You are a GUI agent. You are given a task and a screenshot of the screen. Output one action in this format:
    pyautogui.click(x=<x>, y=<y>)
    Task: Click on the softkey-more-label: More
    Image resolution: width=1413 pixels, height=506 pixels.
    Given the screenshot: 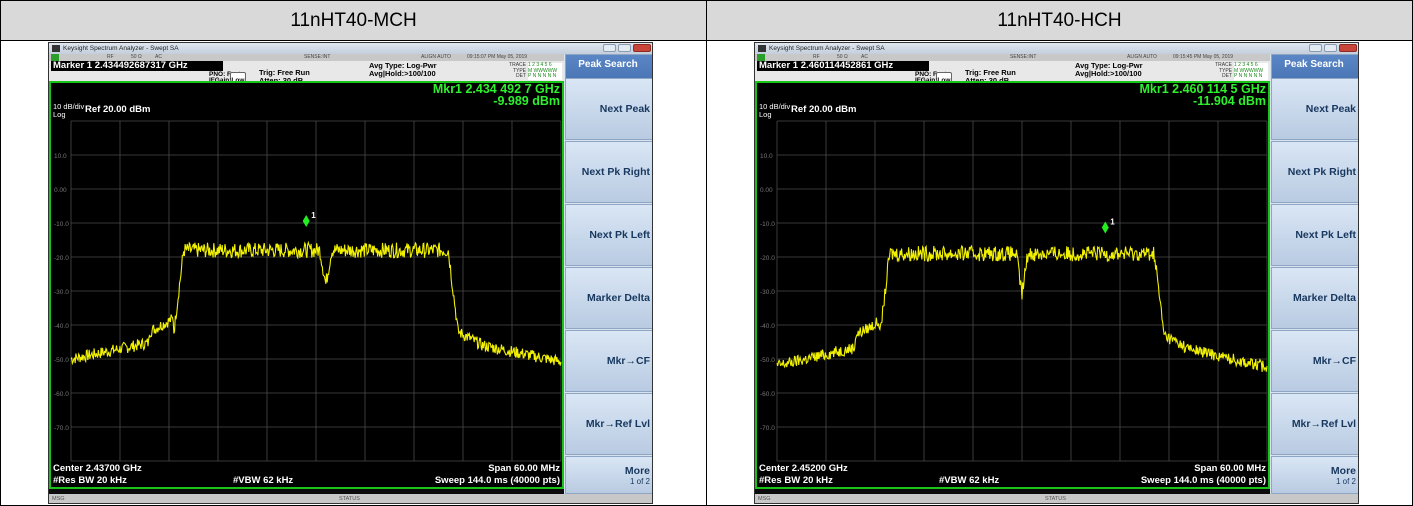 What is the action you would take?
    pyautogui.click(x=1343, y=470)
    